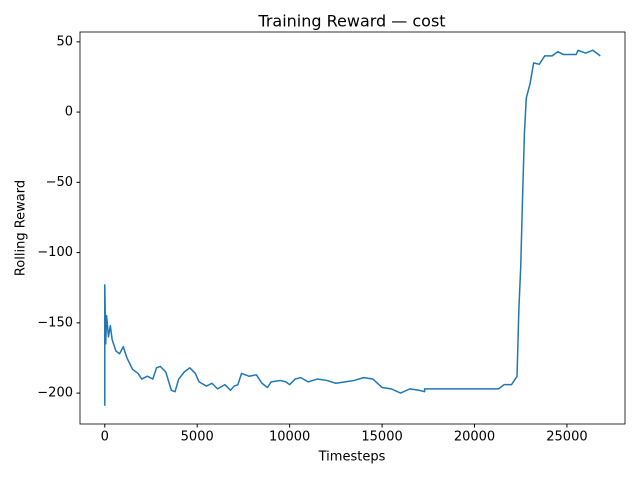  I want to click on x-tick-label: 25000, so click(566, 437).